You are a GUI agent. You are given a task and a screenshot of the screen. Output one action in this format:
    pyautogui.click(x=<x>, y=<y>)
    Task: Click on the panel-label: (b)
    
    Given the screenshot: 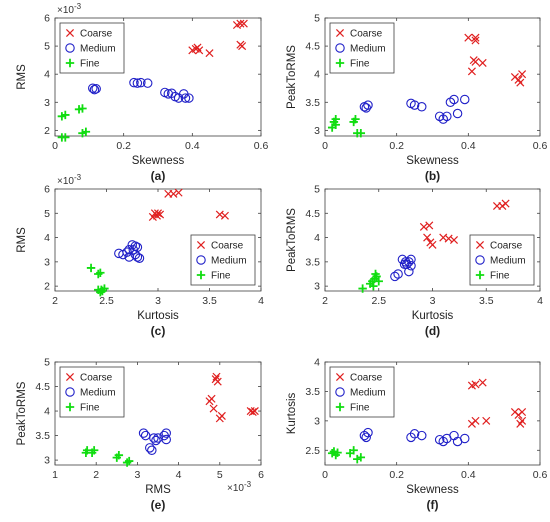 What is the action you would take?
    pyautogui.click(x=432, y=176)
    